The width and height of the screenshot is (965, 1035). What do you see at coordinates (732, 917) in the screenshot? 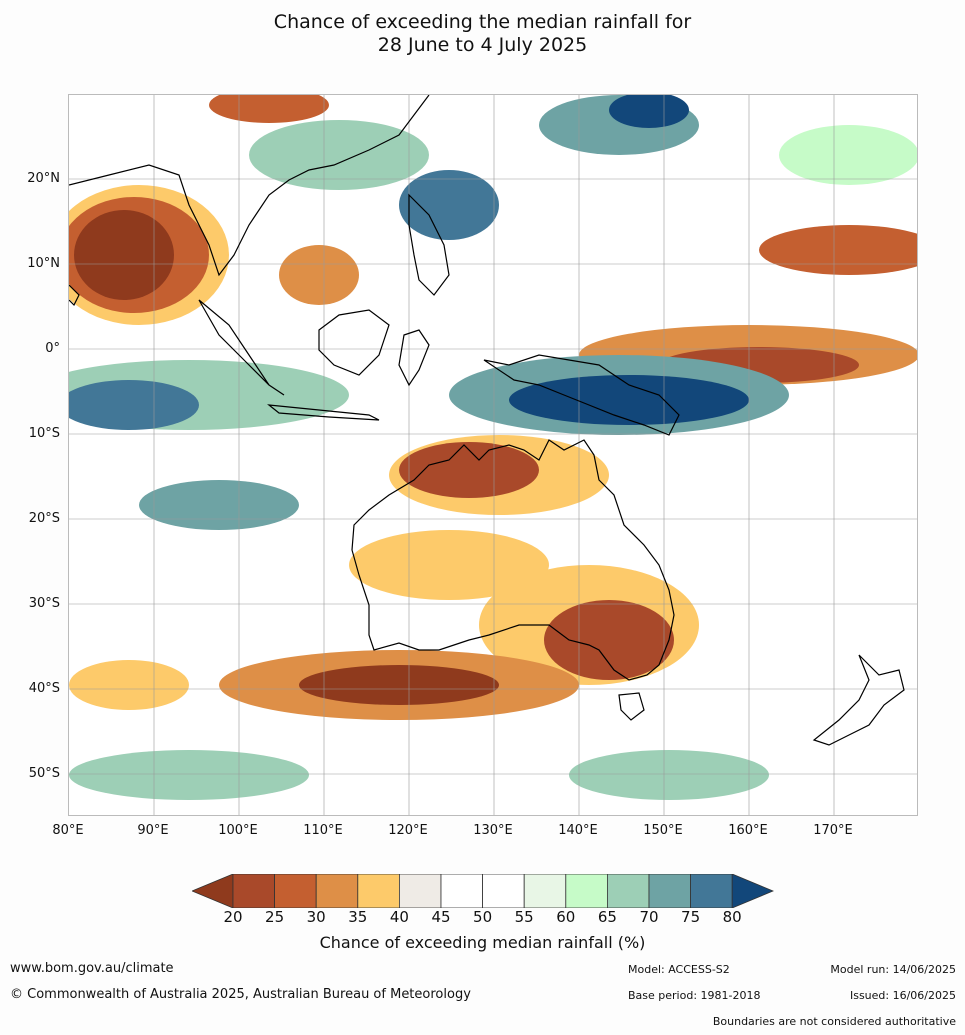
I see `colorbar-tick-80: 80` at bounding box center [732, 917].